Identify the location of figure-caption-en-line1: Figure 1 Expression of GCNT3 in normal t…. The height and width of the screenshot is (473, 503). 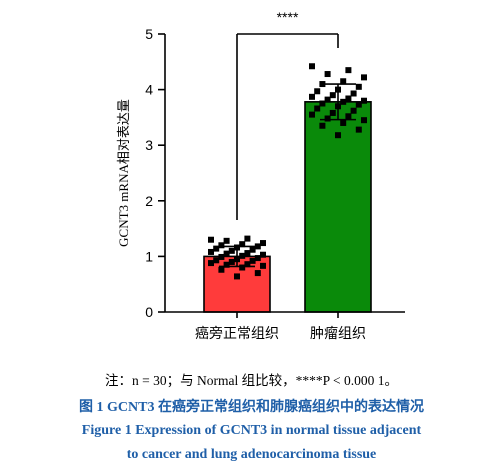
(251, 430).